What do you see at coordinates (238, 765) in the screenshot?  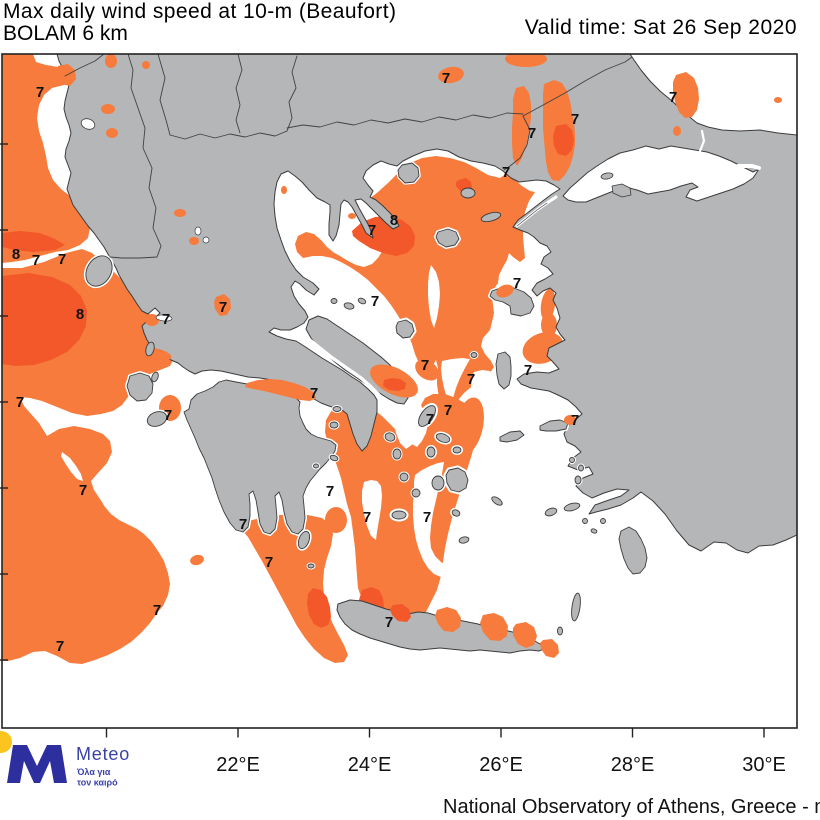 I see `svg-text: 22°E` at bounding box center [238, 765].